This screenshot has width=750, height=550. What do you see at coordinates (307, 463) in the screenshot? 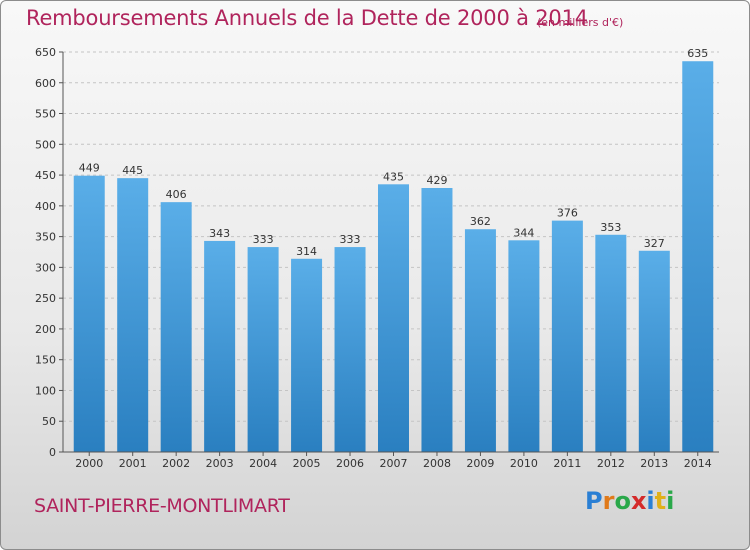
I see `x-tick-label: 2005` at bounding box center [307, 463].